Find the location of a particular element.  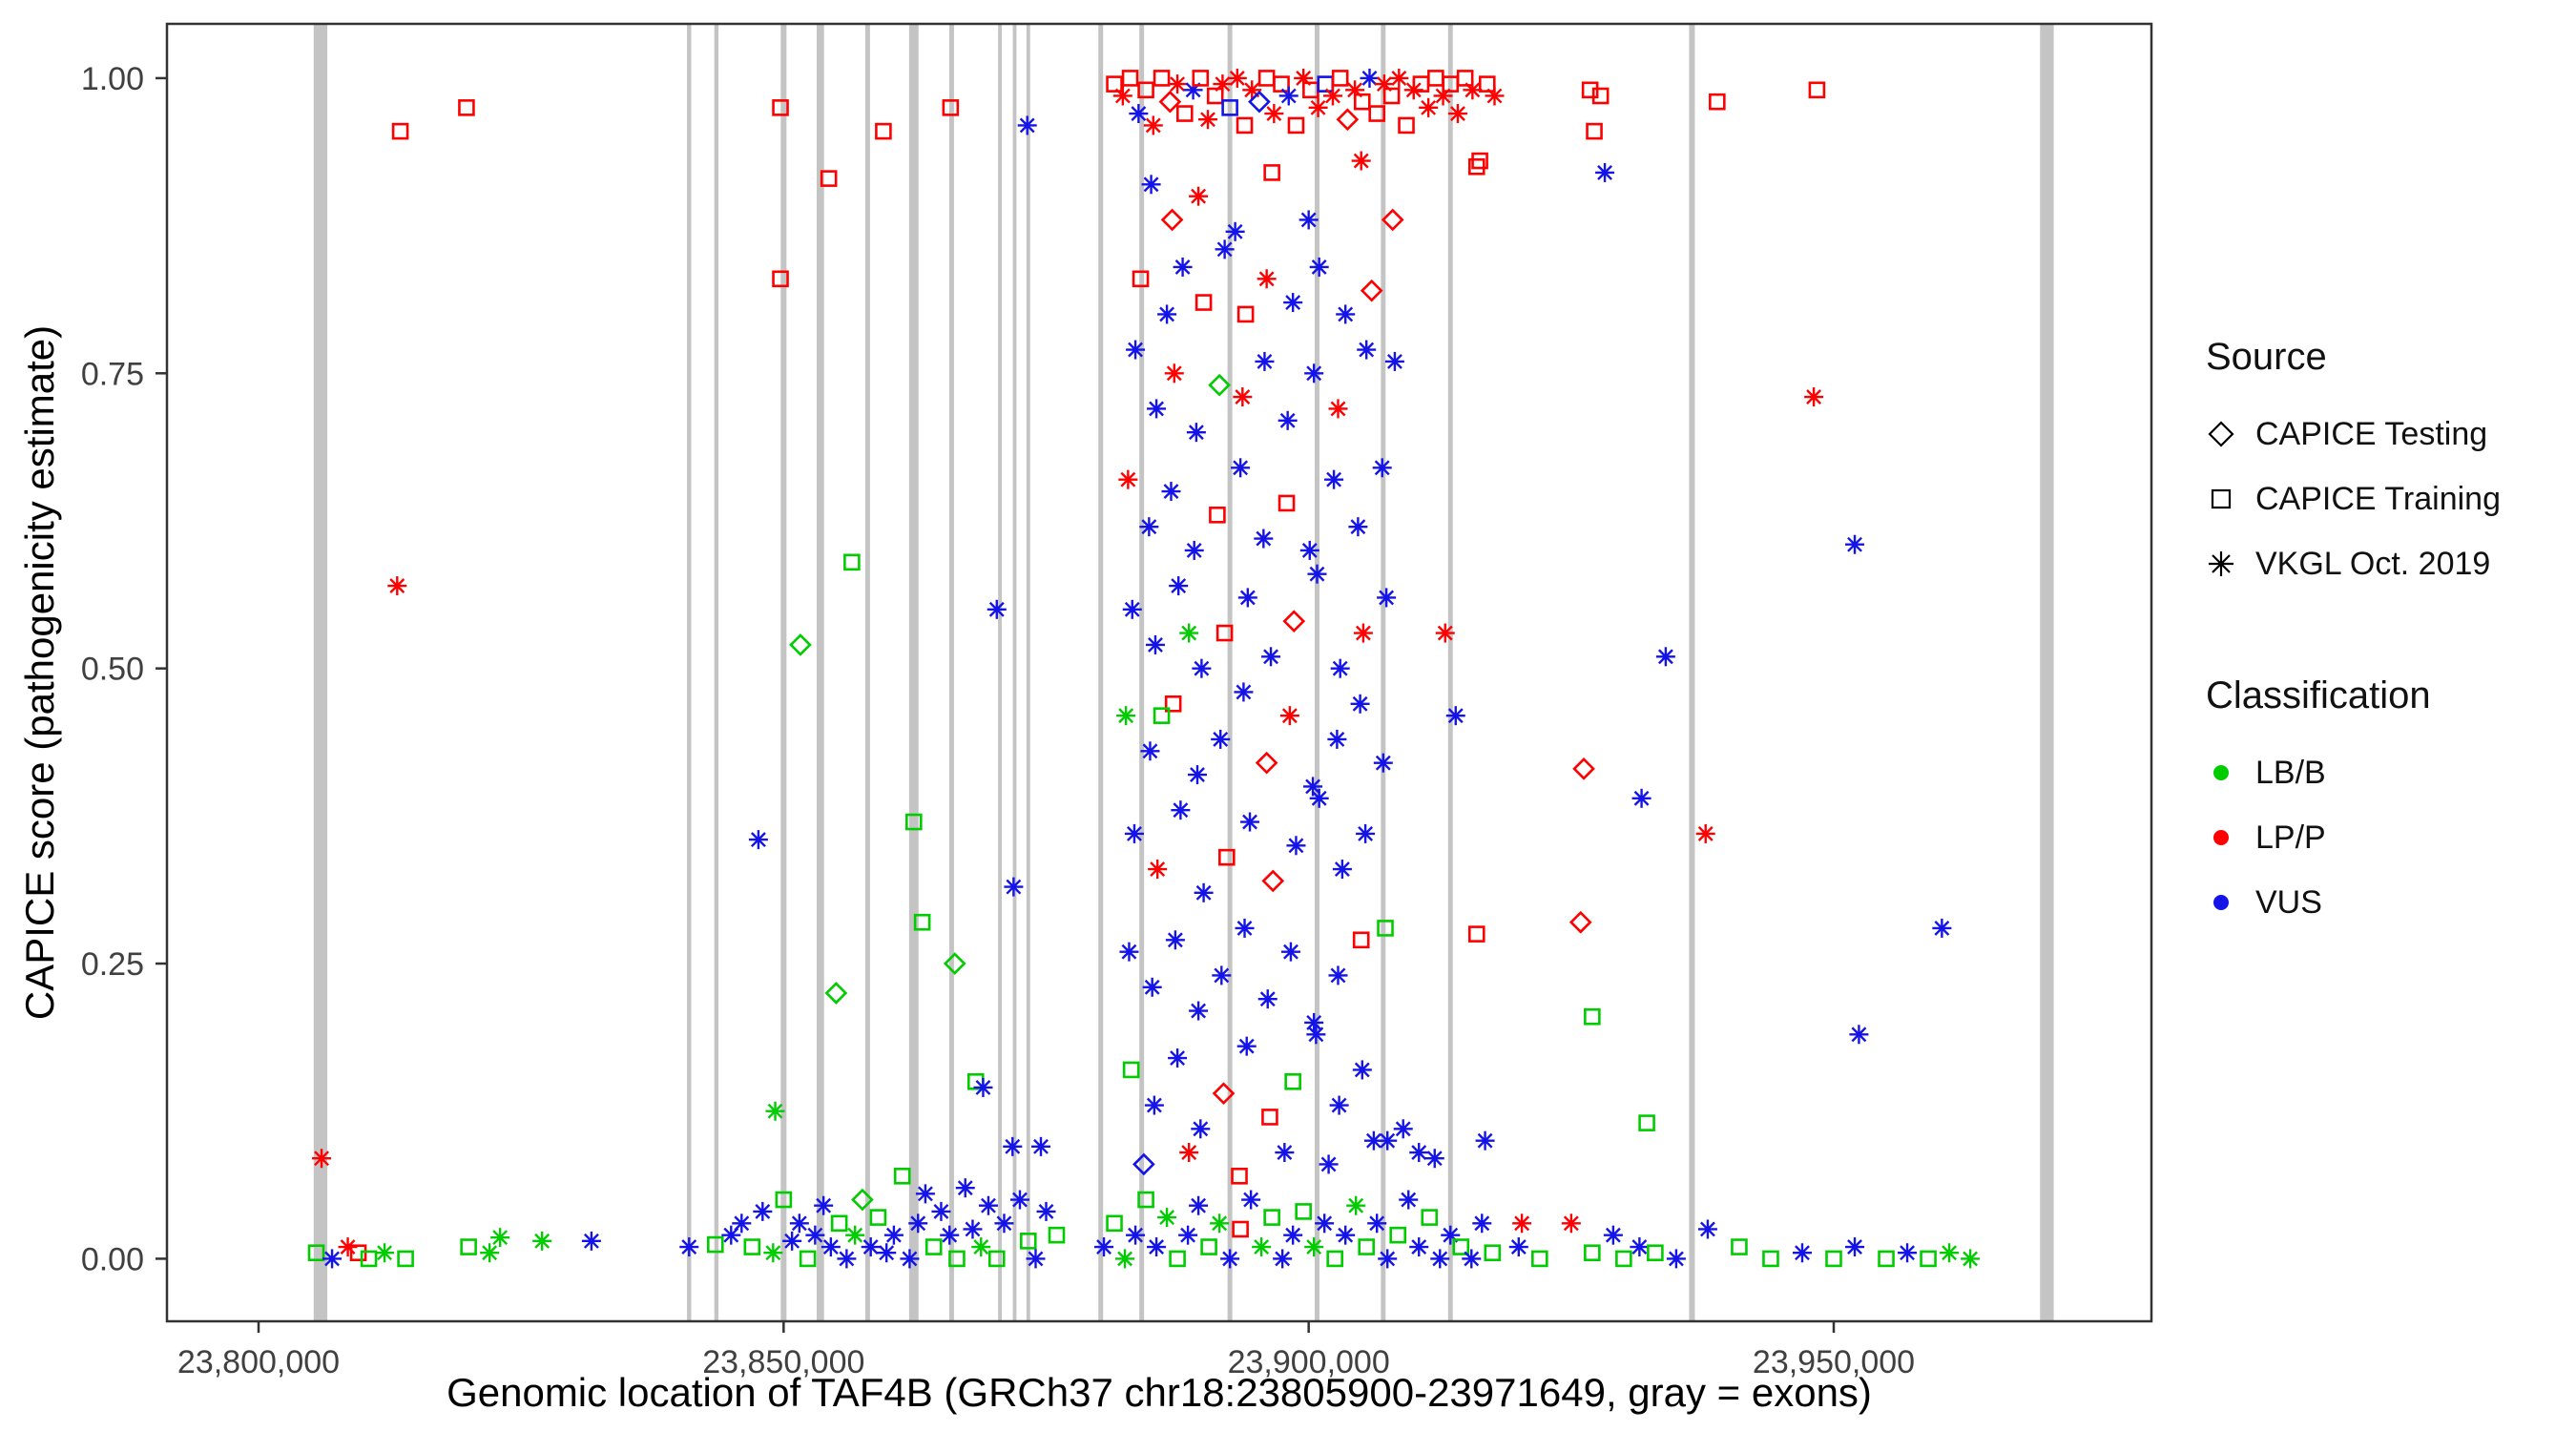

x-tick-label: 23,800,000 is located at coordinates (258, 1362).